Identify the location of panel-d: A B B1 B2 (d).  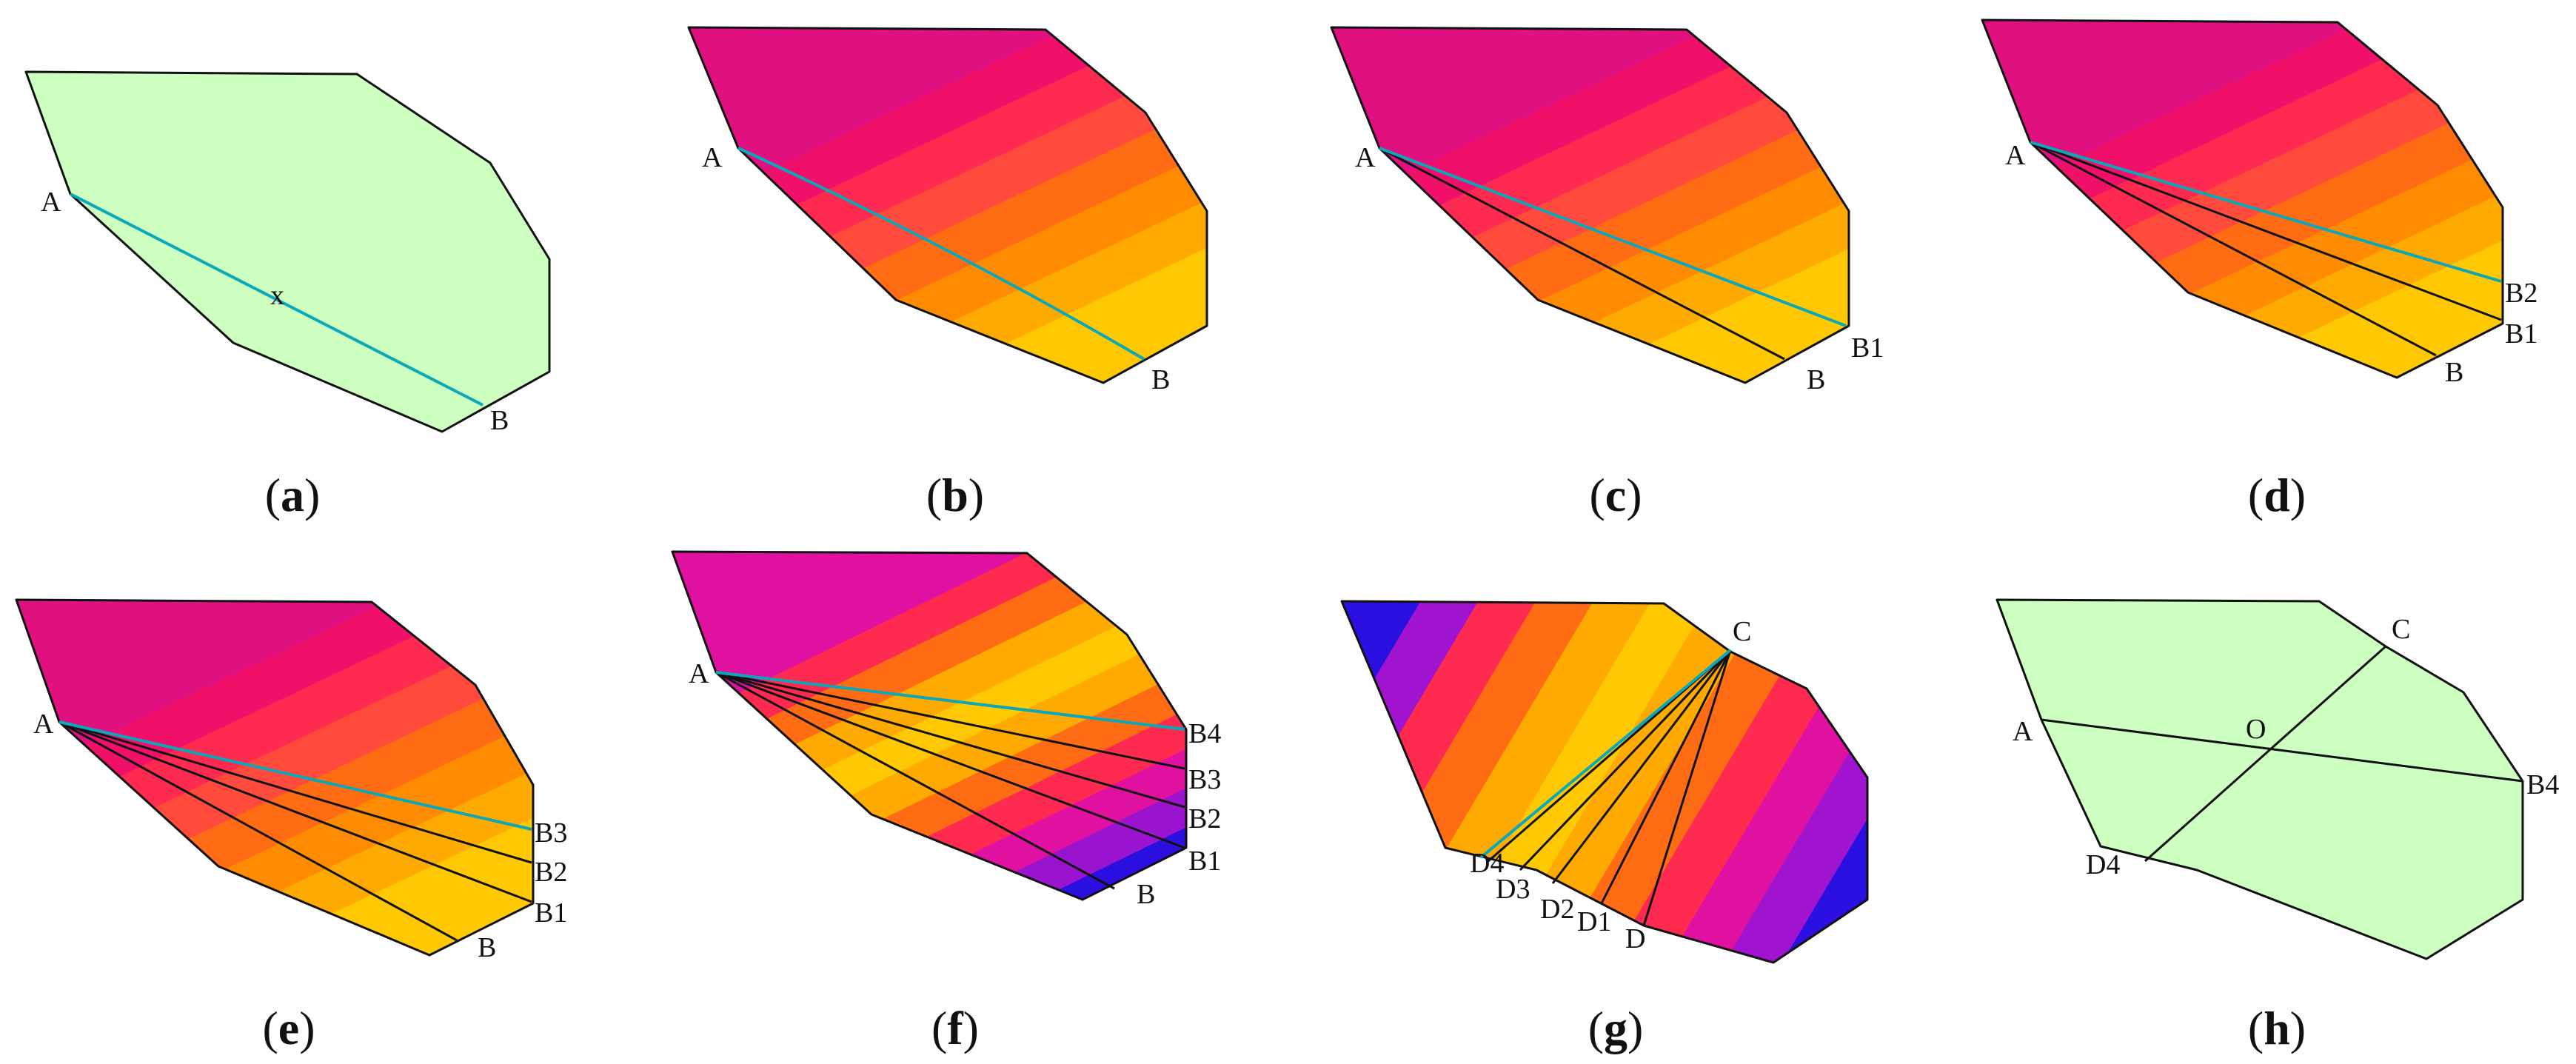
(2259, 270).